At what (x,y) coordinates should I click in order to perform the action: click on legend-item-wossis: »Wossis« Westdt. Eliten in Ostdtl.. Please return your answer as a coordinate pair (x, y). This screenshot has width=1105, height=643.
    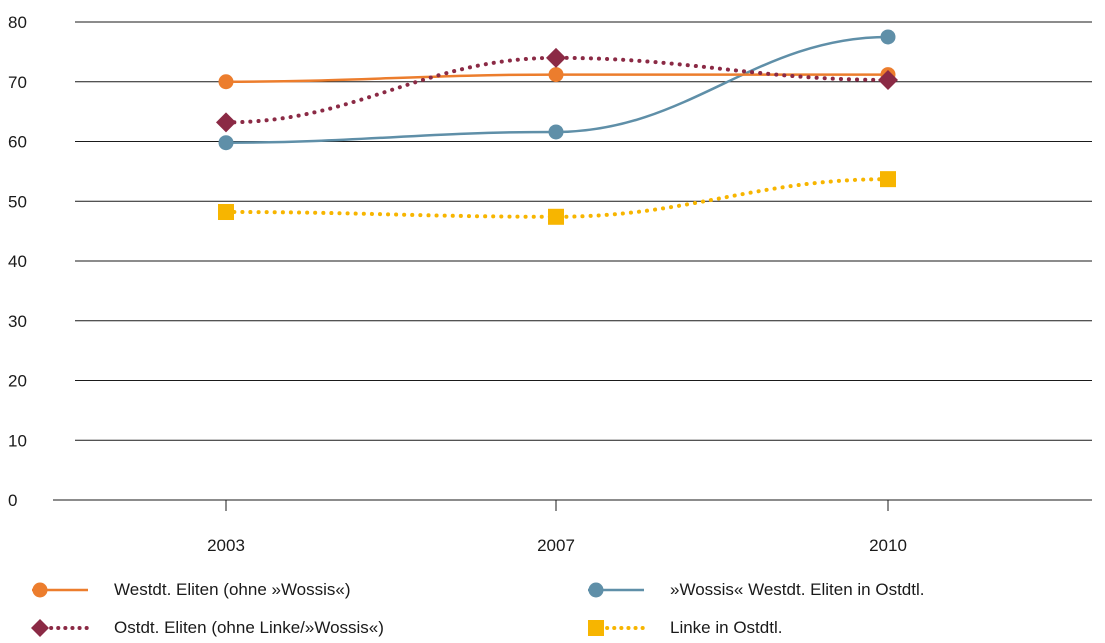
    Looking at the image, I should click on (755, 590).